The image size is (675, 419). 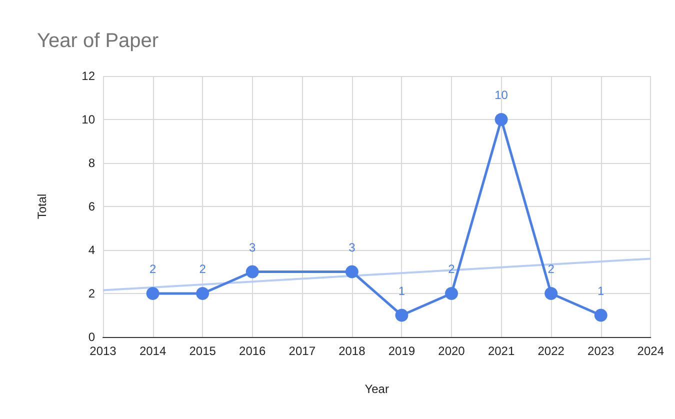 What do you see at coordinates (252, 351) in the screenshot?
I see `x-tick-label: 2016` at bounding box center [252, 351].